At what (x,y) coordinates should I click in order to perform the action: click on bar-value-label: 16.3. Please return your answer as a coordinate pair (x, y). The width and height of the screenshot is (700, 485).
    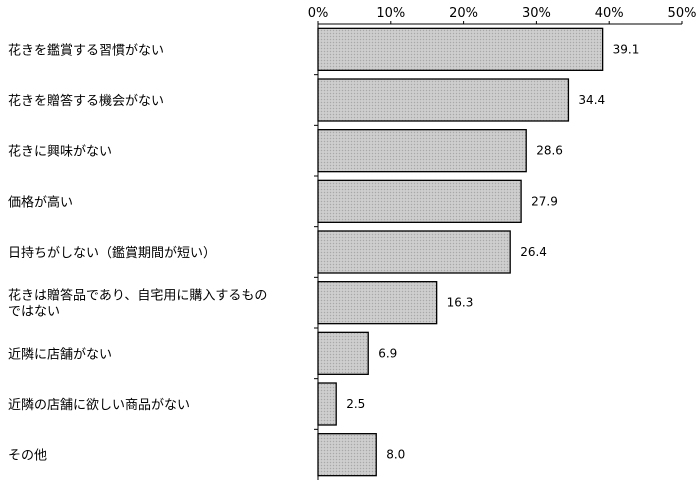
    Looking at the image, I should click on (460, 303).